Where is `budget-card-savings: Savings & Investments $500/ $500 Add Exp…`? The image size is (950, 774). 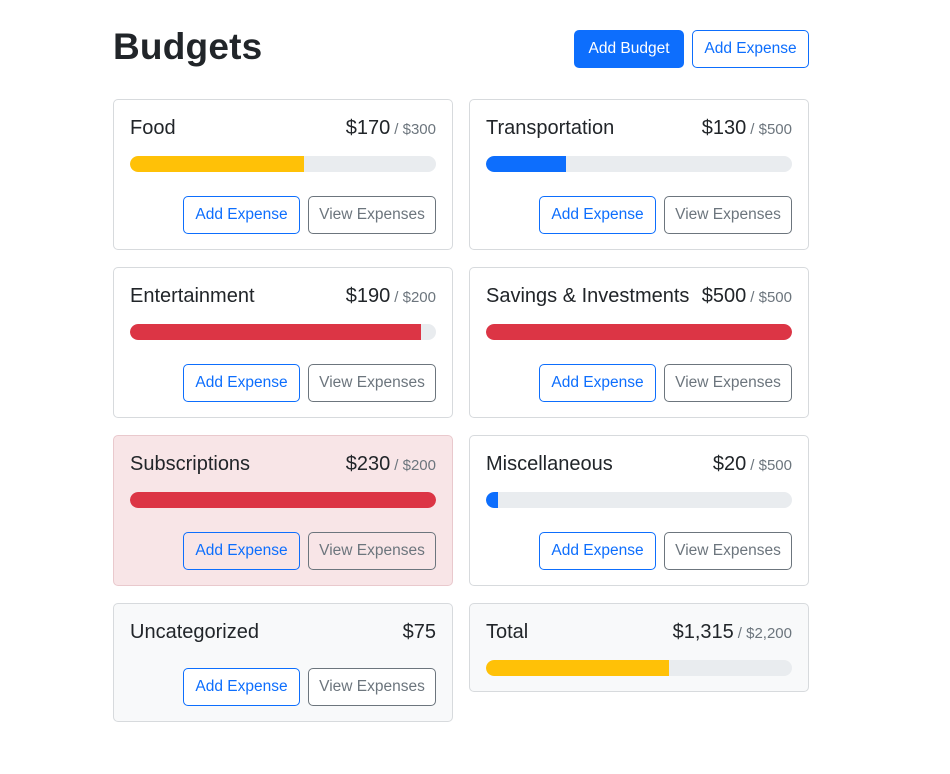 budget-card-savings: Savings & Investments $500/ $500 Add Exp… is located at coordinates (639, 342).